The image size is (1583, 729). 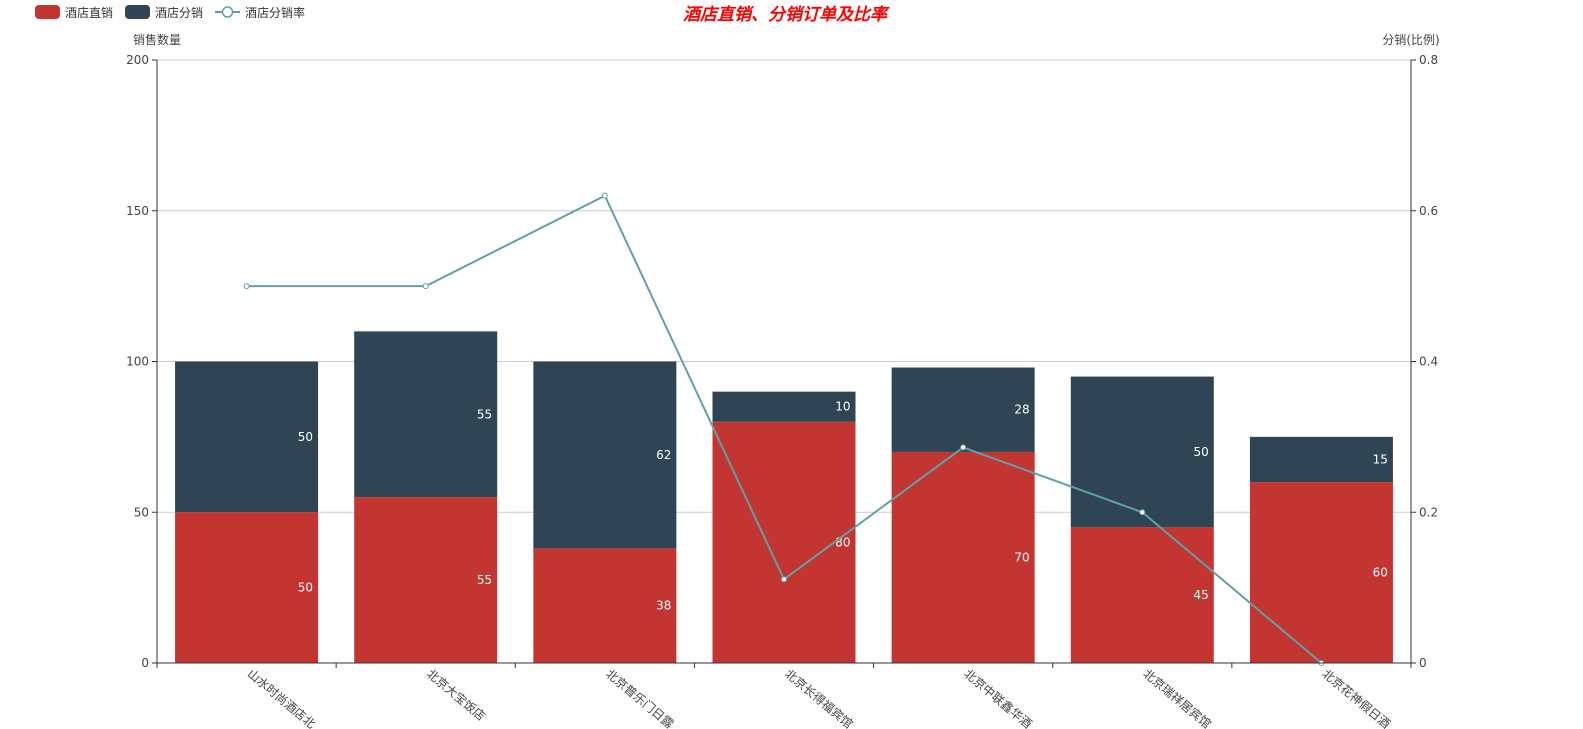 I want to click on x-tick-label: 北京中联鑫华酒, so click(x=998, y=697).